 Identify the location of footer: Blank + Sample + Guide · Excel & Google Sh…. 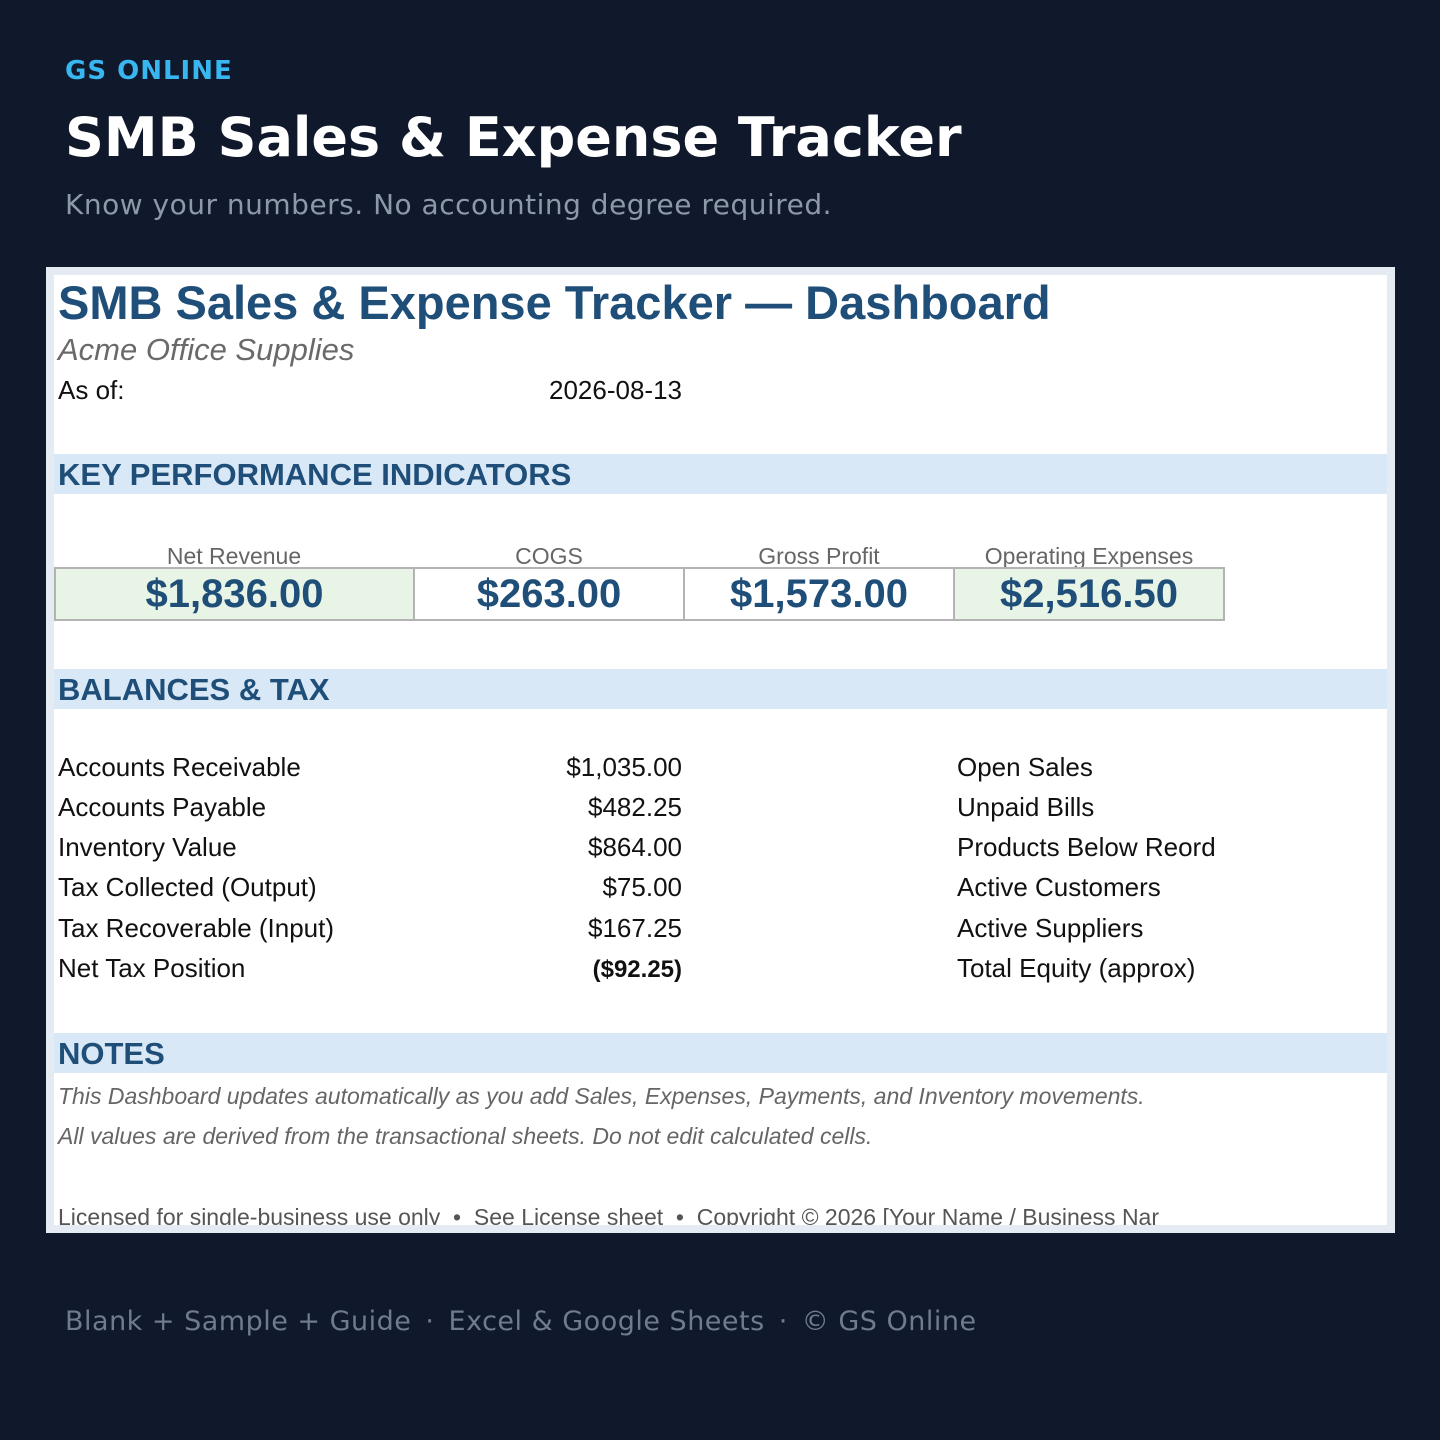
(521, 1321).